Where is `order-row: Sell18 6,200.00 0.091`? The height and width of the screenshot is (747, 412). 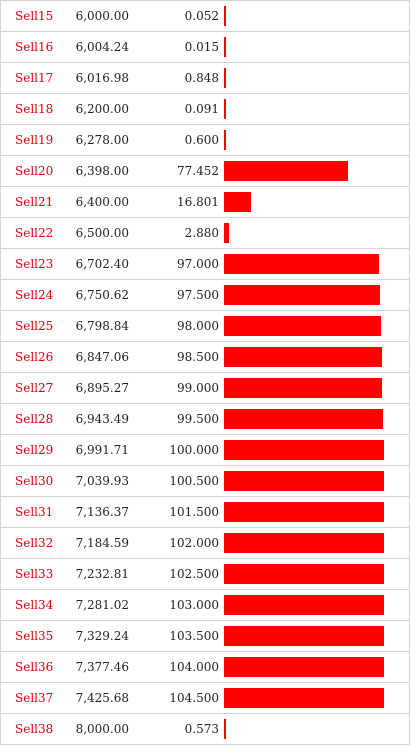
order-row: Sell18 6,200.00 0.091 is located at coordinates (205, 109).